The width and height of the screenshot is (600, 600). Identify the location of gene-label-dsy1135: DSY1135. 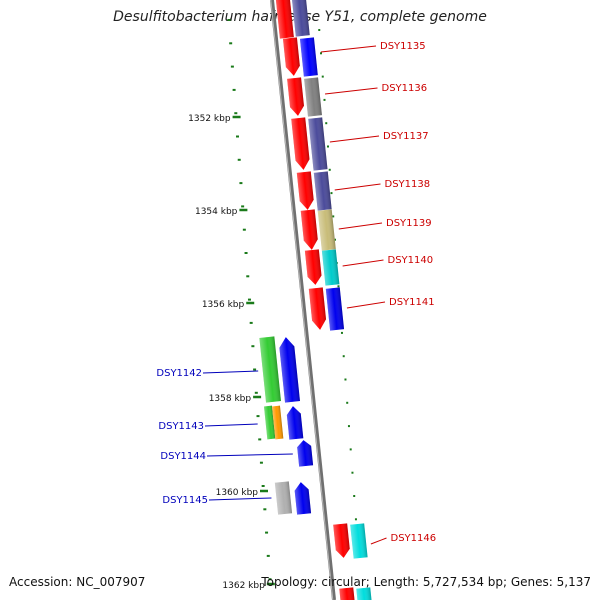
(403, 46).